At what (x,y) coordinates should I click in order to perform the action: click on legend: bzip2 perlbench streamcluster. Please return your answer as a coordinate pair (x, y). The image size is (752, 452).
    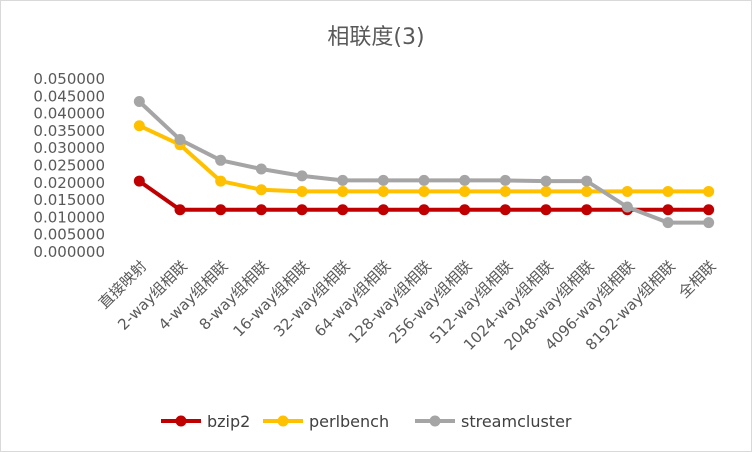
    Looking at the image, I should click on (366, 421).